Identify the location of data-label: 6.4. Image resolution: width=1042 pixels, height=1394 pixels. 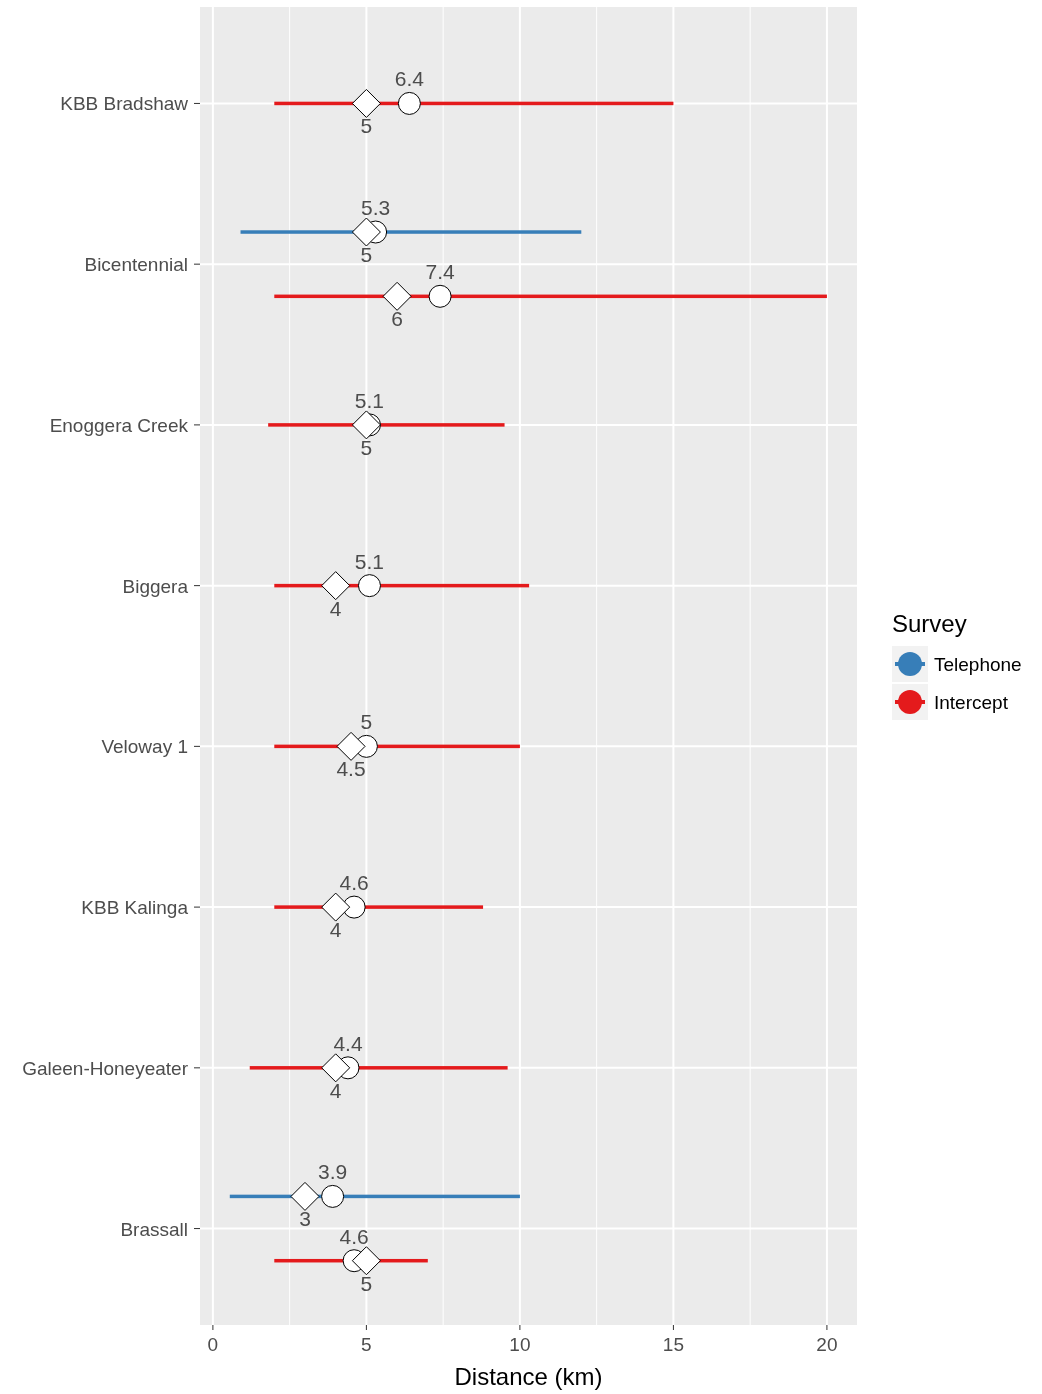
(409, 79).